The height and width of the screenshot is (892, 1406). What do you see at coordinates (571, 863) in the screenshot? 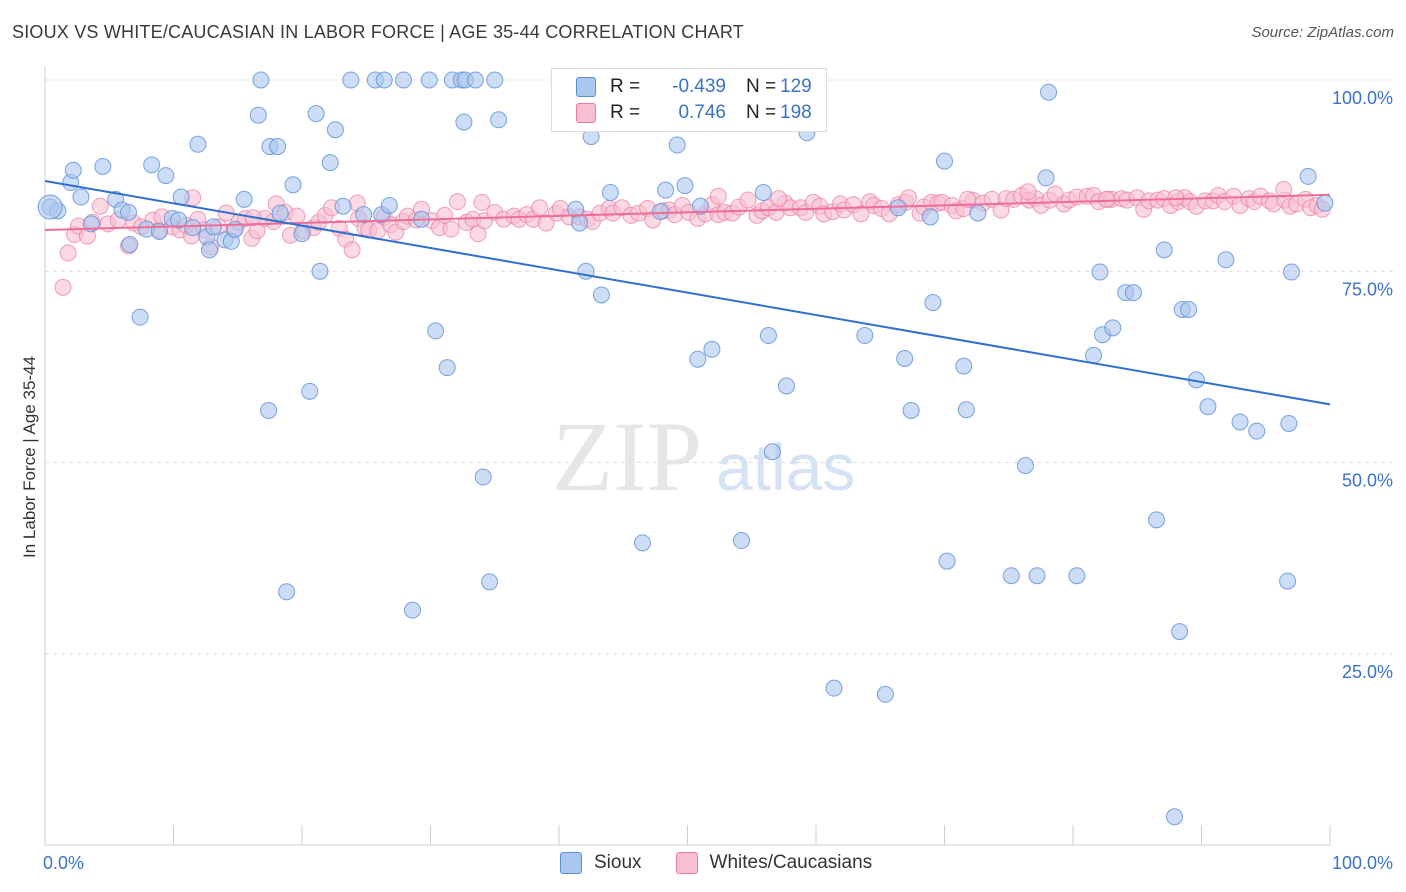
I see `bottom-legend-swatch-sioux` at bounding box center [571, 863].